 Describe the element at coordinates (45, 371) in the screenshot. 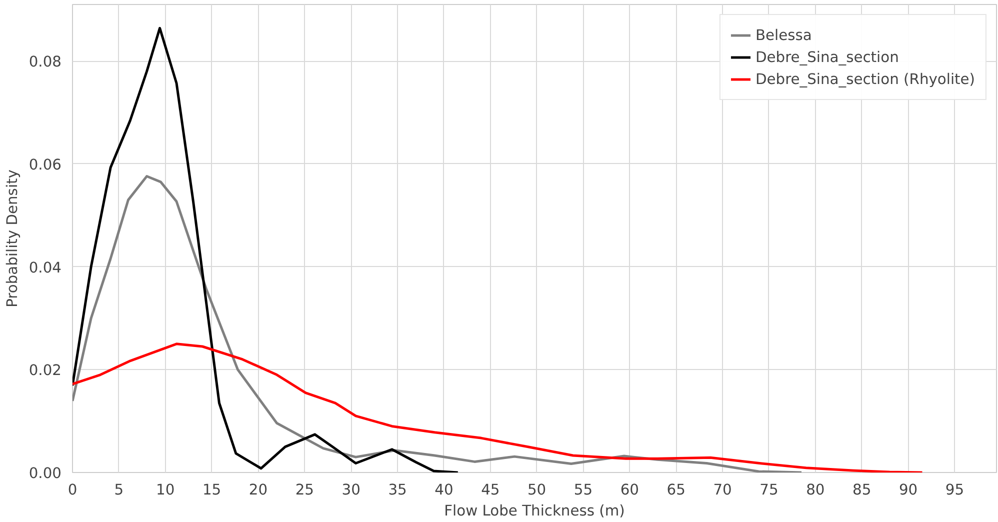

I see `y-tick-label: 0.02` at that location.